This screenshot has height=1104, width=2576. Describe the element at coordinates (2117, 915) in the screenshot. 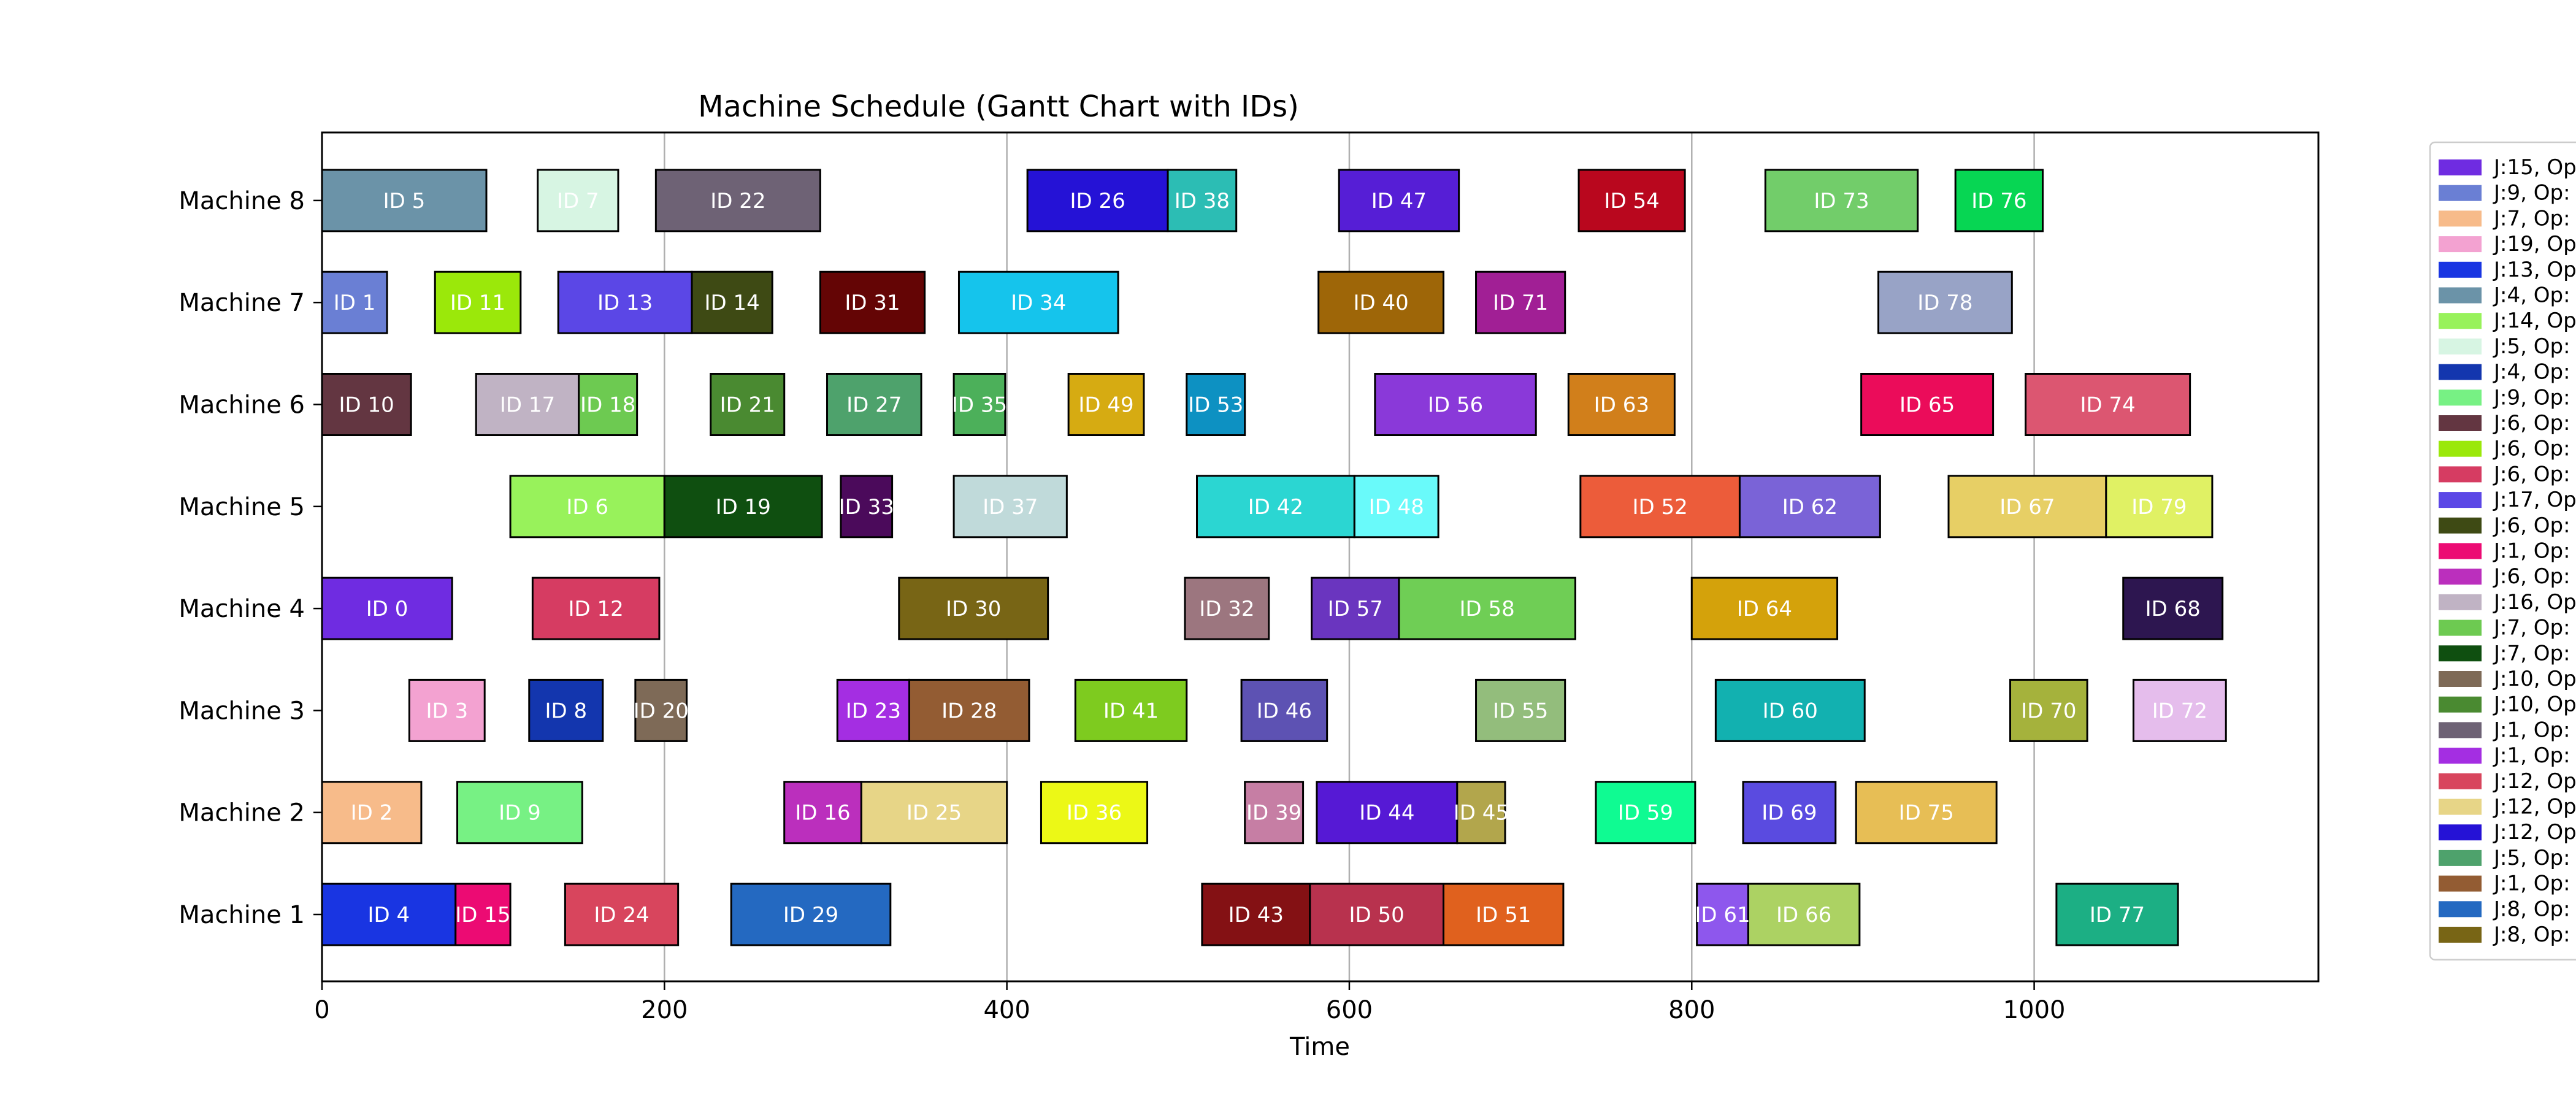

I see `task-label: ID 77` at that location.